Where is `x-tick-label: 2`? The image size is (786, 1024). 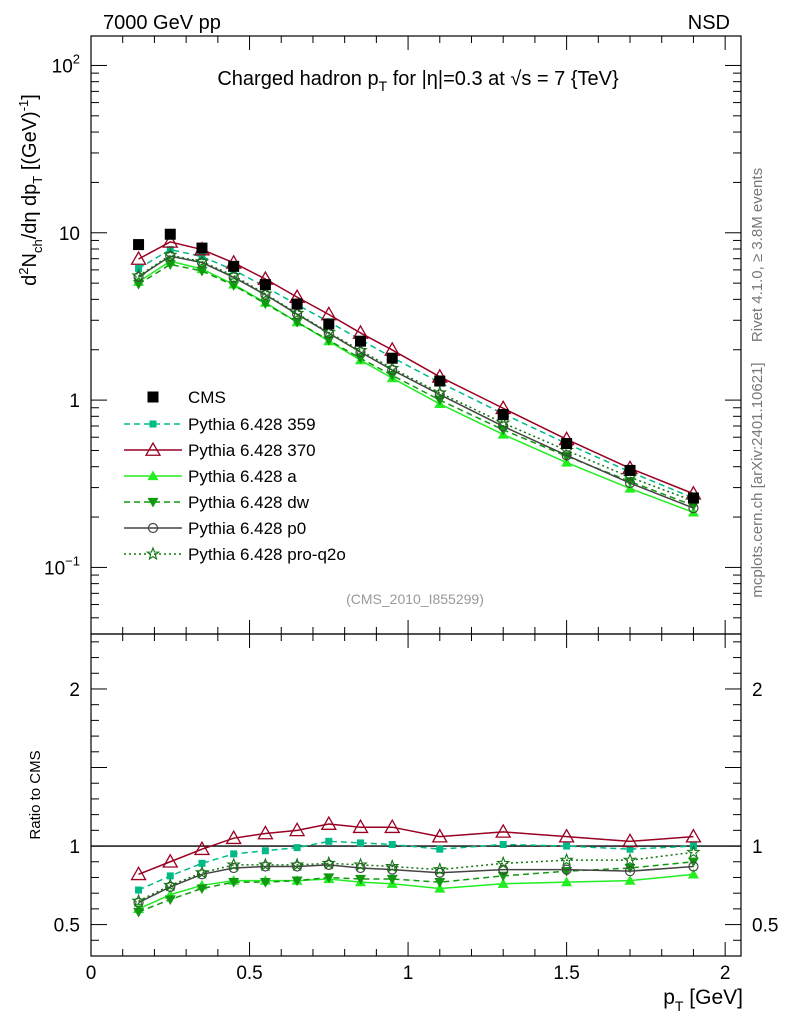 x-tick-label: 2 is located at coordinates (725, 973).